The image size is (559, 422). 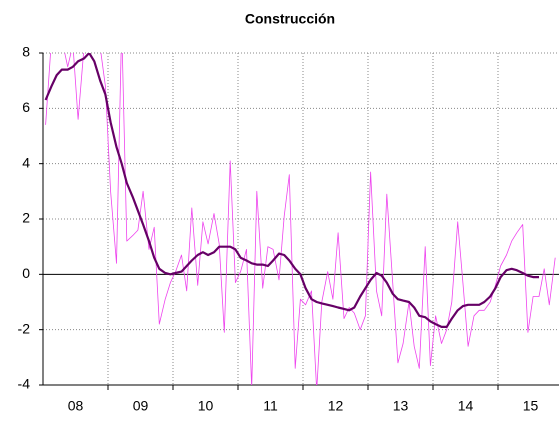 I want to click on x-tick-label: 13, so click(x=401, y=406).